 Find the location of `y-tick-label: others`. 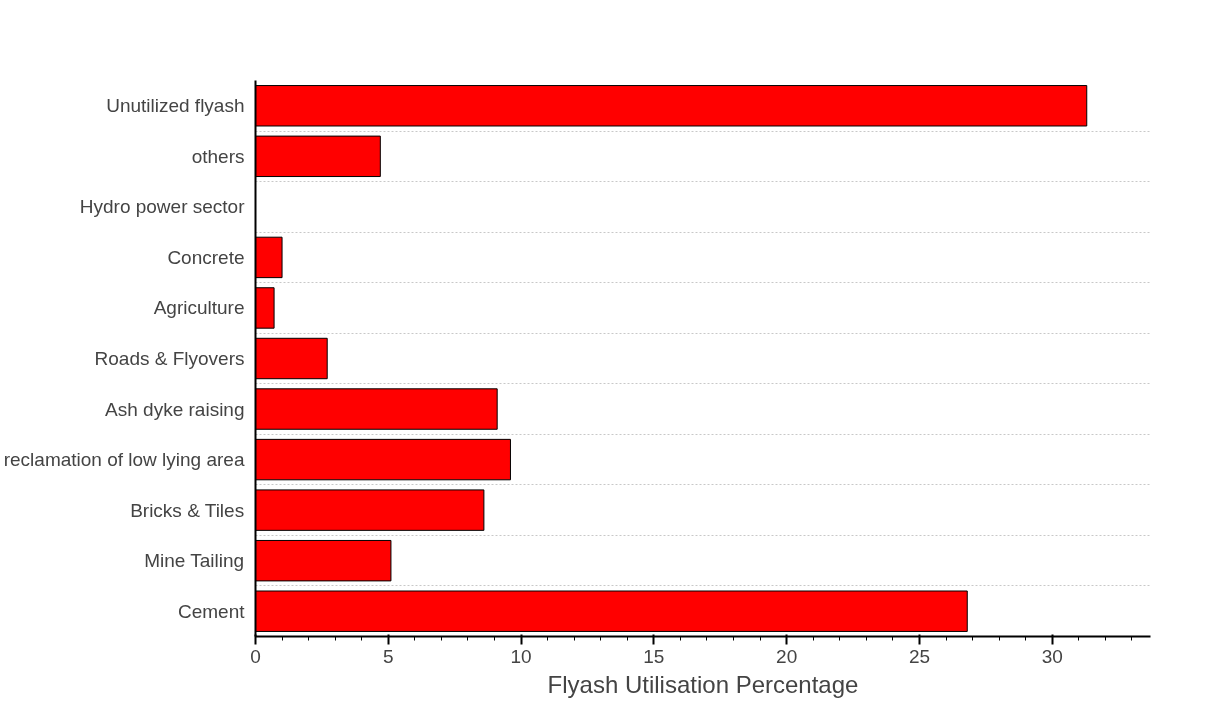

y-tick-label: others is located at coordinates (218, 156).